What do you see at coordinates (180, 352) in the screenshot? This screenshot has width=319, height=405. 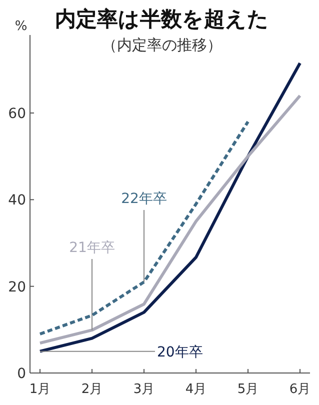 I see `text: 20年卒` at bounding box center [180, 352].